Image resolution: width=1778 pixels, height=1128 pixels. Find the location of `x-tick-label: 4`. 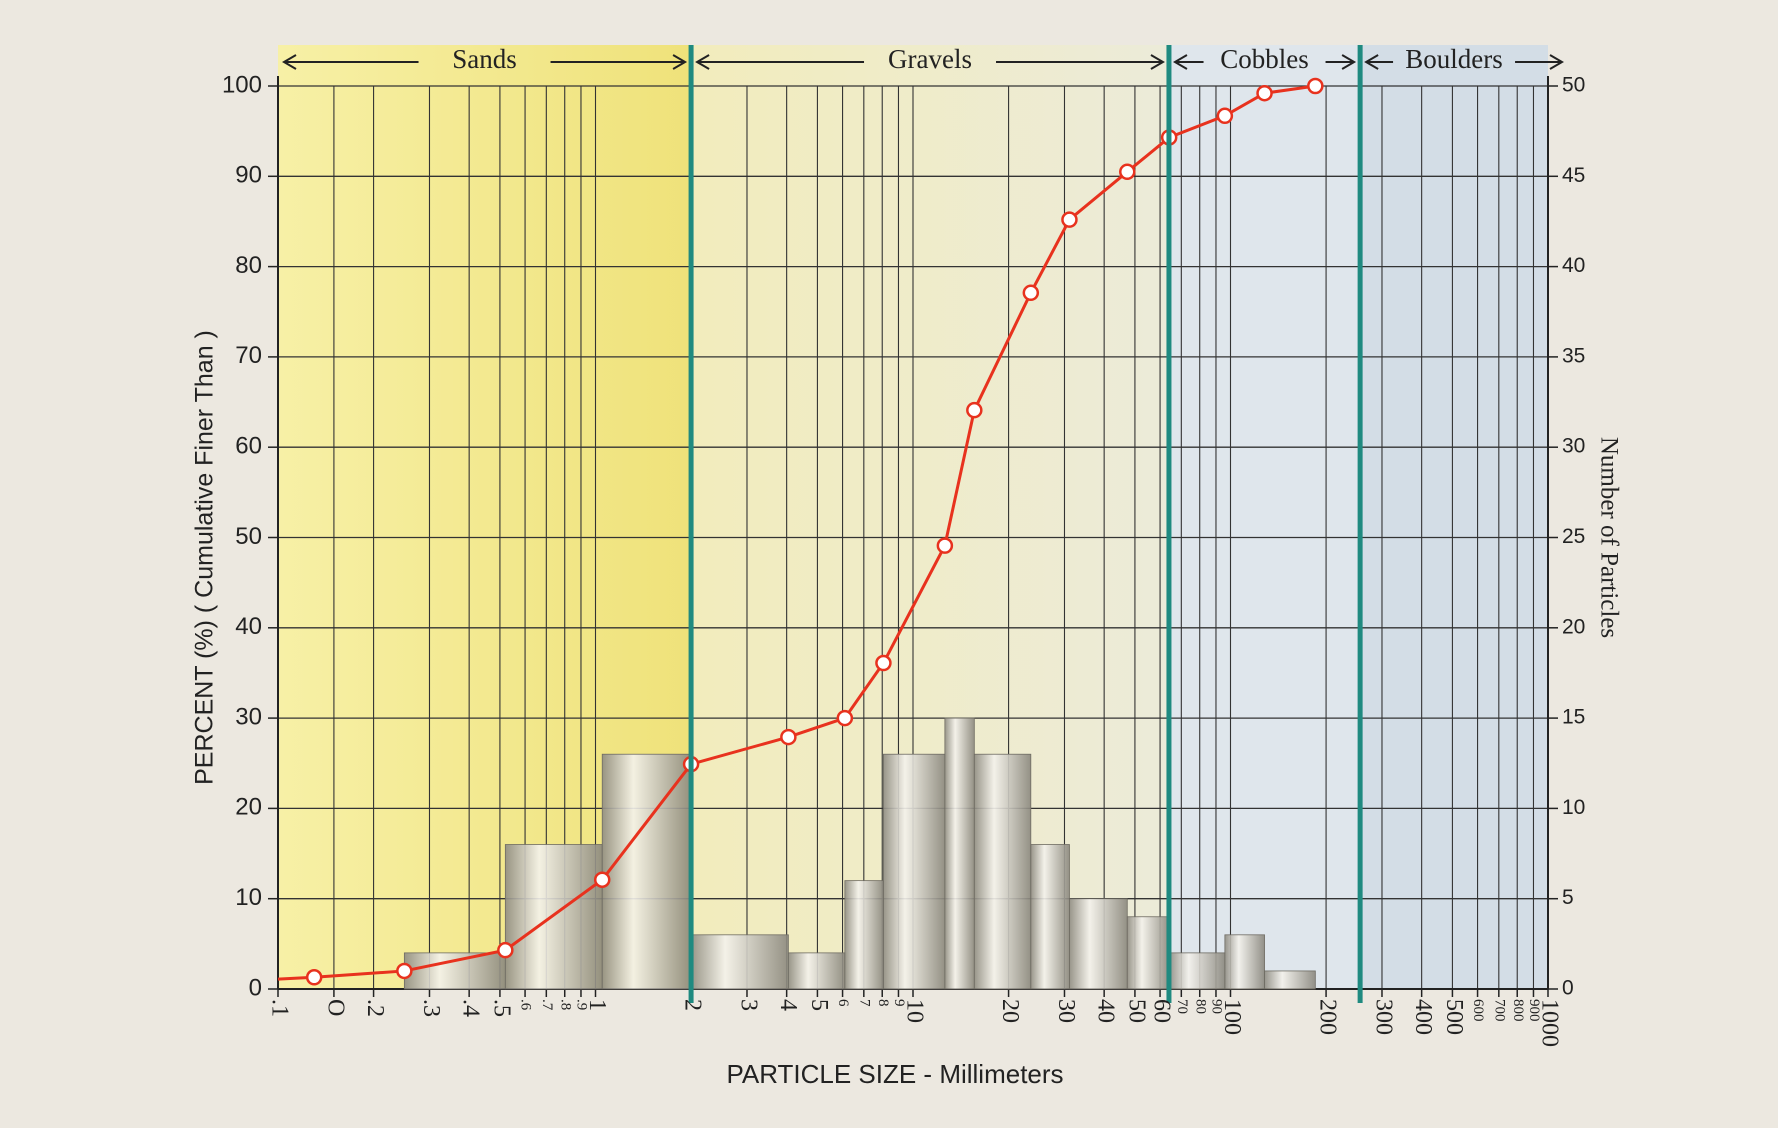

x-tick-label: 4 is located at coordinates (788, 1005).